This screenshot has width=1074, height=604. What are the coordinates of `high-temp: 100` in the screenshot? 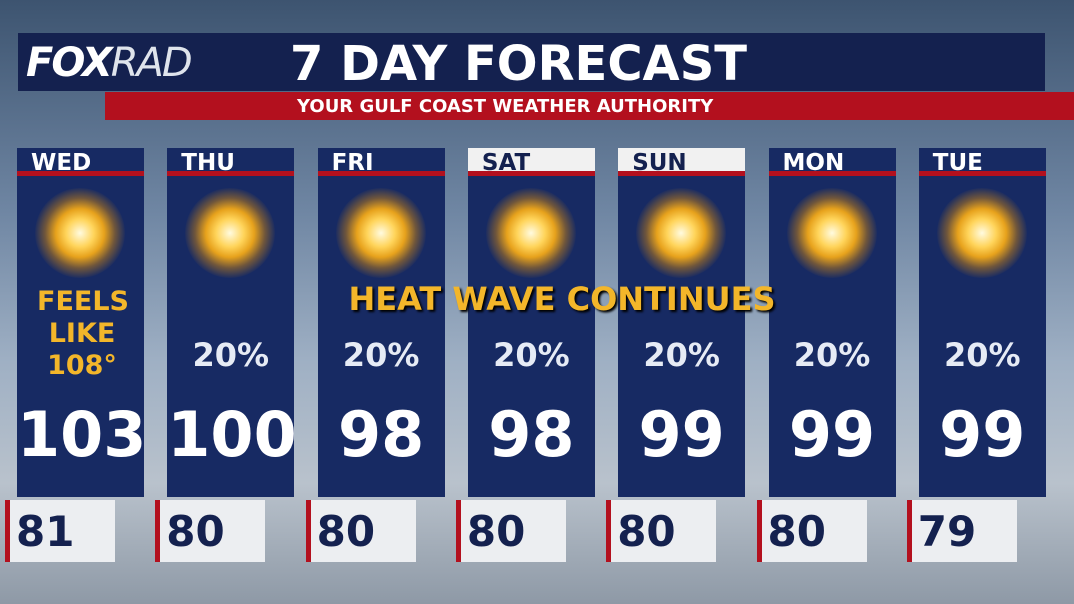 It's located at (232, 434).